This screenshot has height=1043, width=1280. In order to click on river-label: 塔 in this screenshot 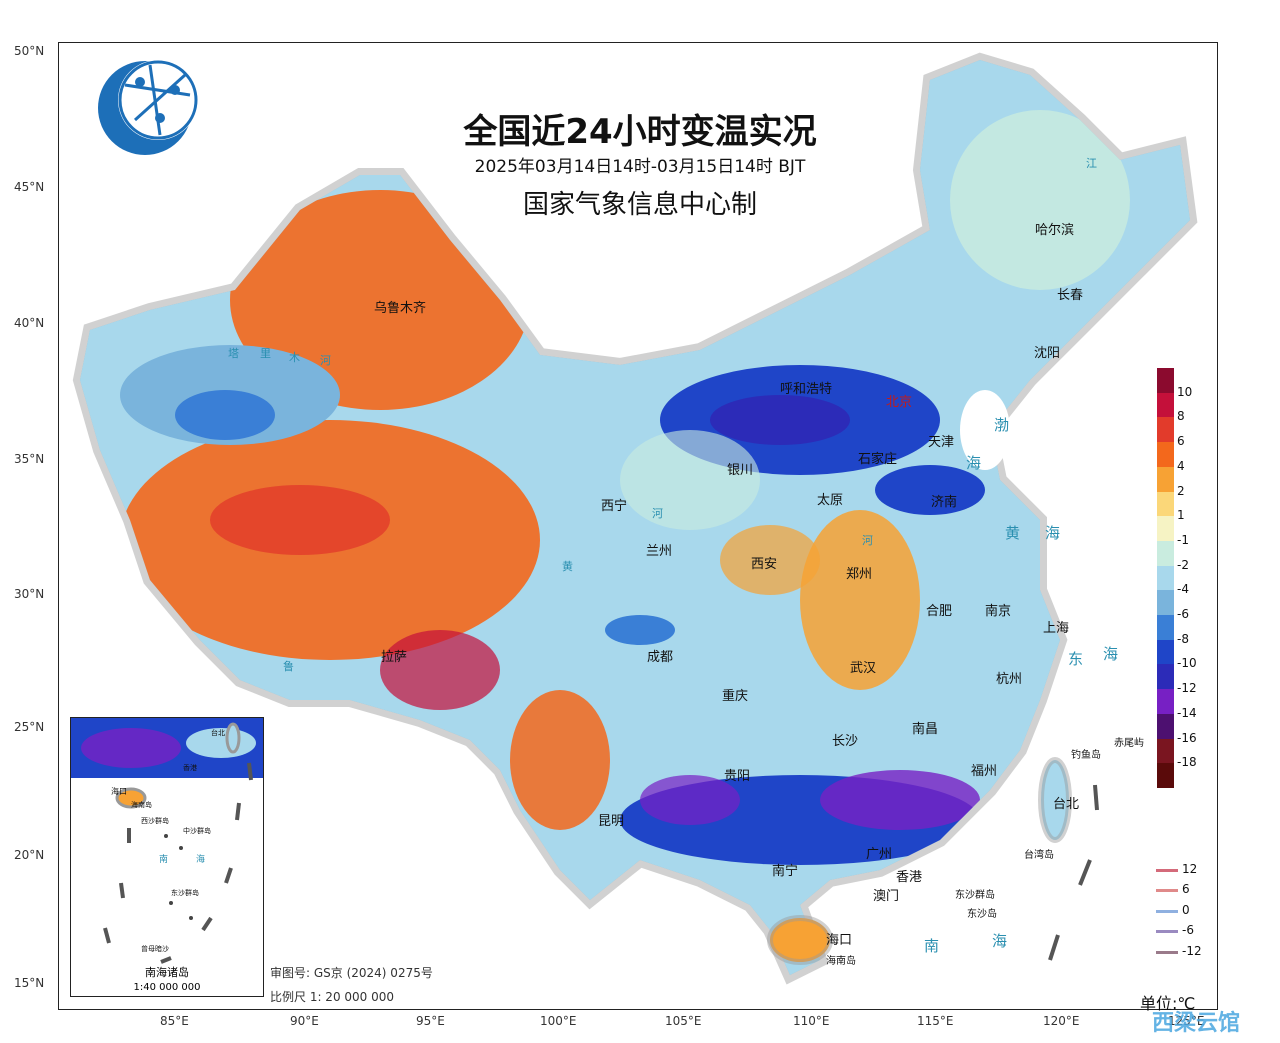, I will do `click(233, 353)`.